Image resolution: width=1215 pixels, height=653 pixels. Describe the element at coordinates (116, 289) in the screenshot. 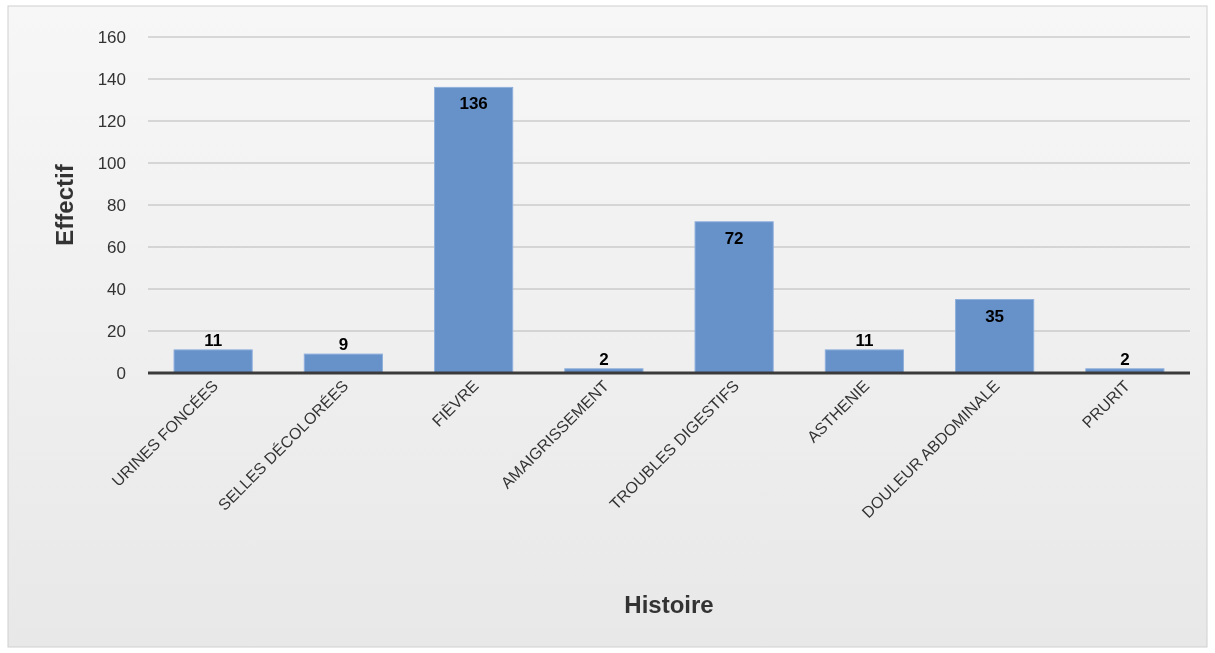

I see `y-tick-label: 40` at that location.